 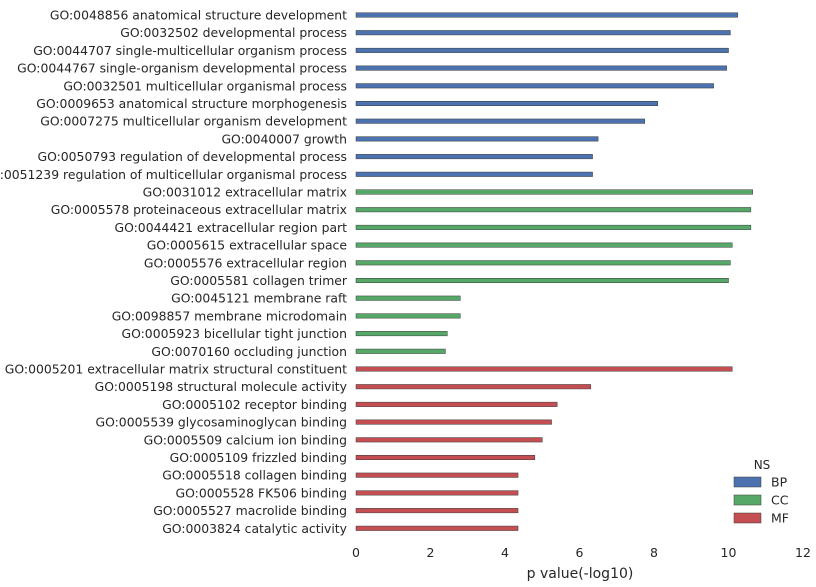 What do you see at coordinates (247, 245) in the screenshot?
I see `category-label: GO:0005615 extracellular space` at bounding box center [247, 245].